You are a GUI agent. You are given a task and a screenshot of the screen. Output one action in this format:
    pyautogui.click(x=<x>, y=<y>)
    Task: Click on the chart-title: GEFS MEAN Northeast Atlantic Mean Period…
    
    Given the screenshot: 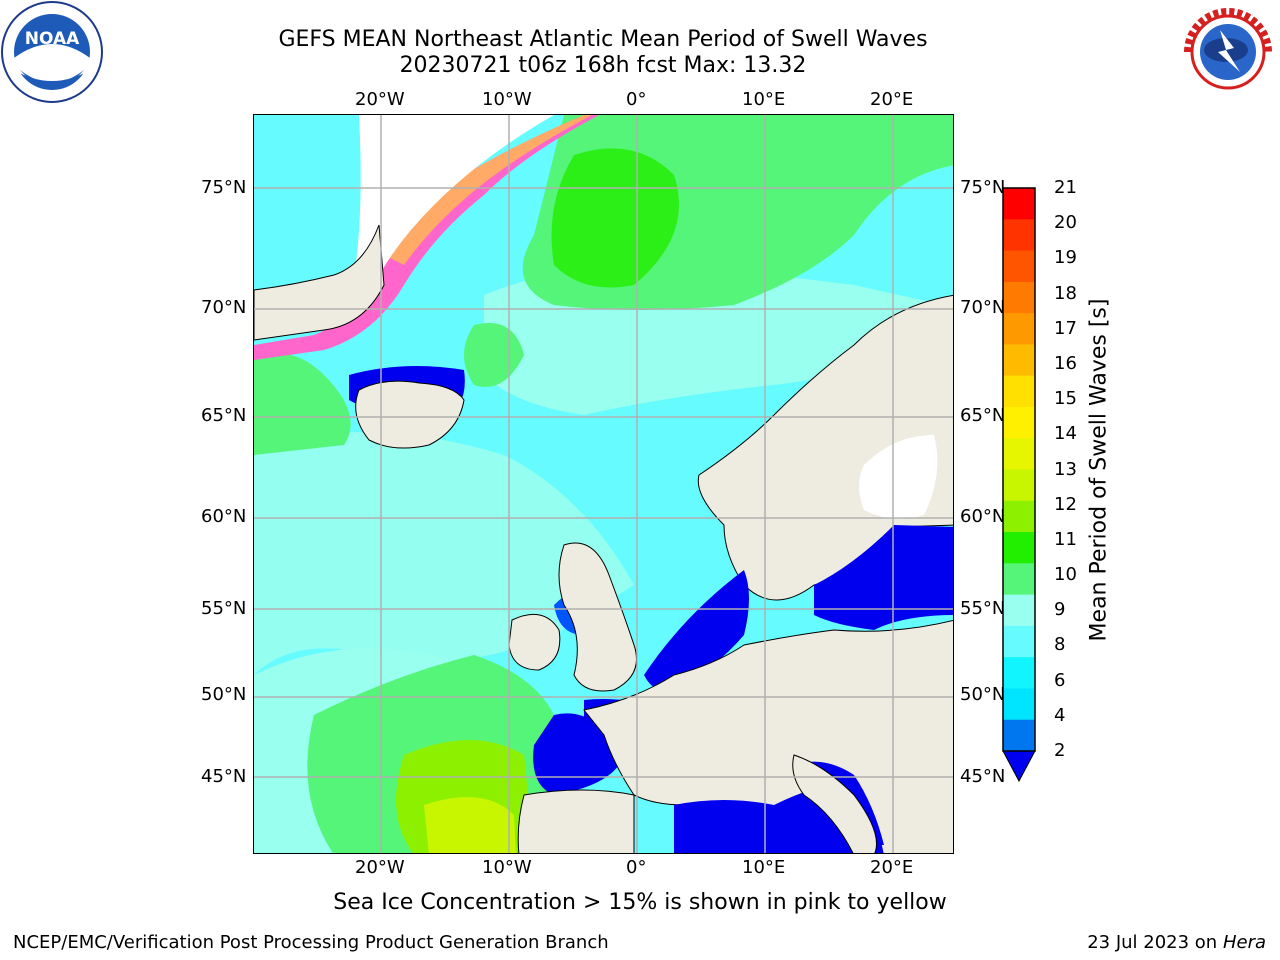 What is the action you would take?
    pyautogui.click(x=603, y=39)
    